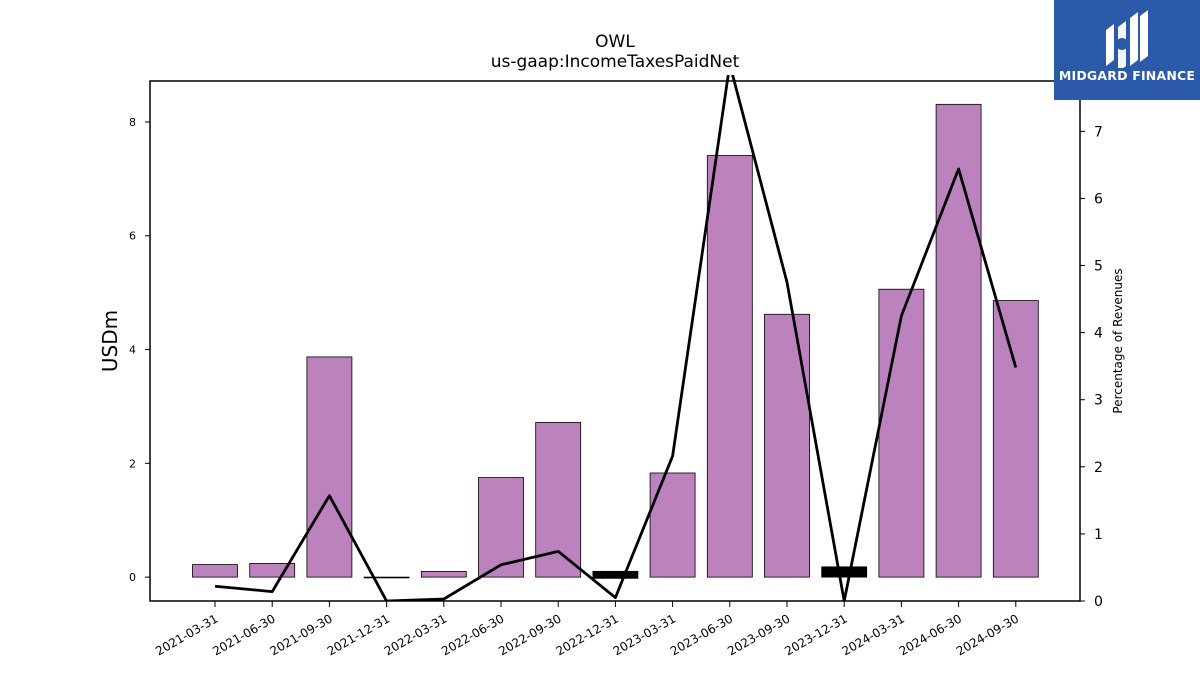 The width and height of the screenshot is (1200, 675). I want to click on y2-tick-label: 5, so click(1098, 267).